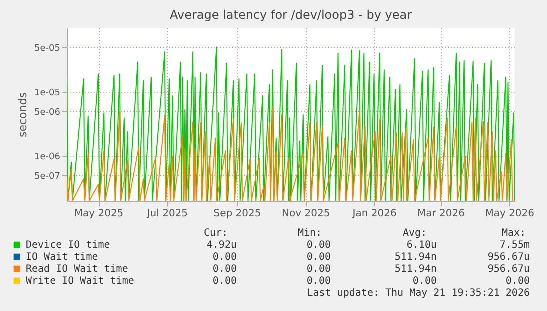  What do you see at coordinates (291, 15) in the screenshot?
I see `chart-title: Average latency for /dev/loop3 - by year` at bounding box center [291, 15].